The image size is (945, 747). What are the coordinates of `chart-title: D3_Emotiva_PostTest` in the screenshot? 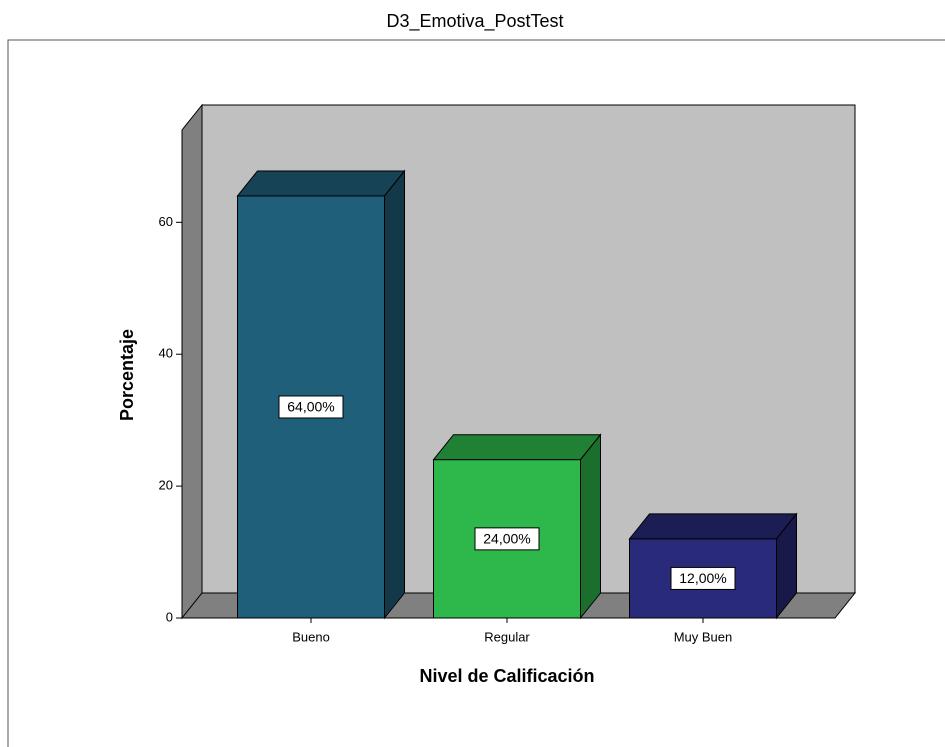 It's located at (474, 21).